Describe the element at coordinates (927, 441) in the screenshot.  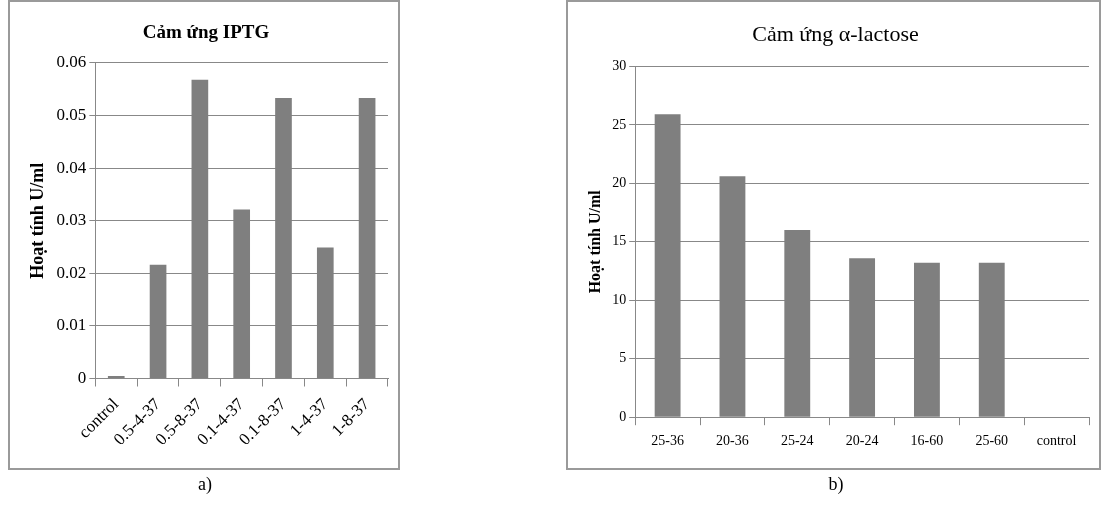
I see `x-tick-label: 16-60` at that location.